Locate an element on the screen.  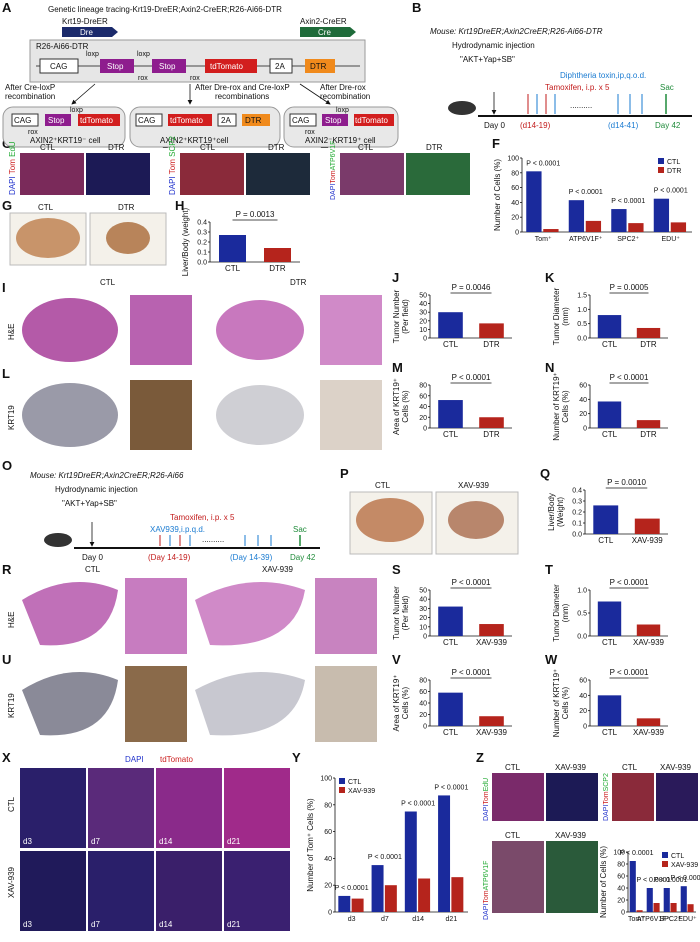
letter: W is located at coordinates (551, 659).